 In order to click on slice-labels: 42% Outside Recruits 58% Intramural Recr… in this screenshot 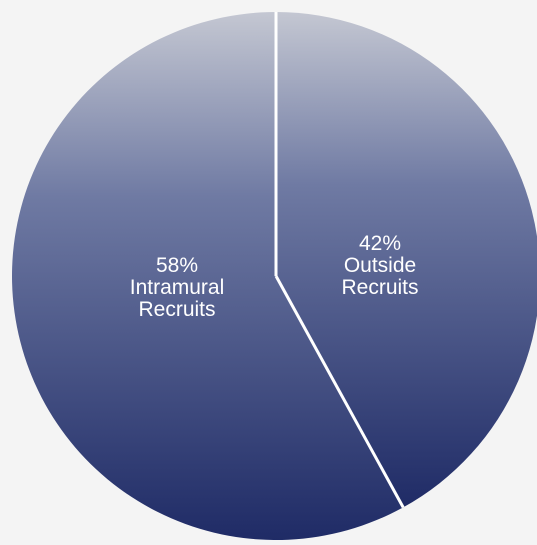, I will do `click(274, 276)`.